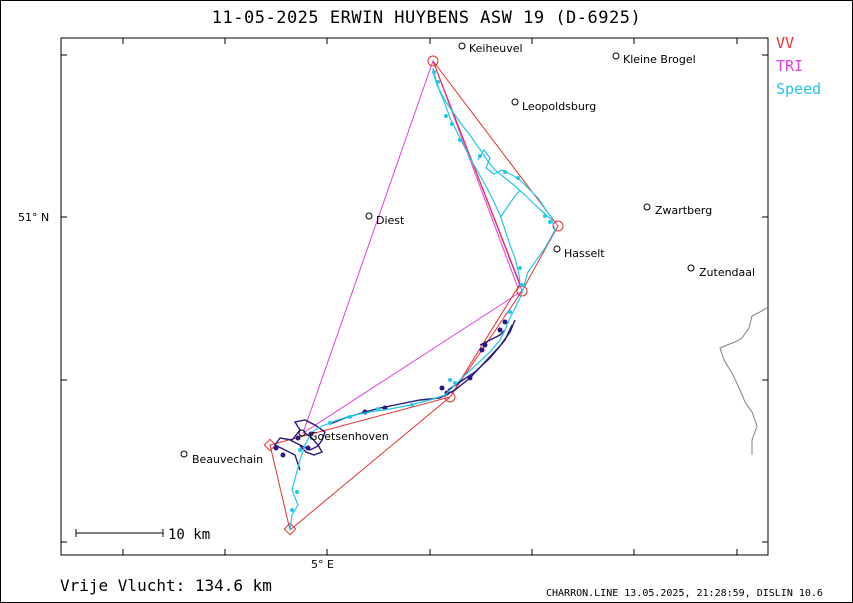 Image resolution: width=853 pixels, height=603 pixels. What do you see at coordinates (559, 106) in the screenshot?
I see `place-label-leopoldsburg: Leopoldsburg` at bounding box center [559, 106].